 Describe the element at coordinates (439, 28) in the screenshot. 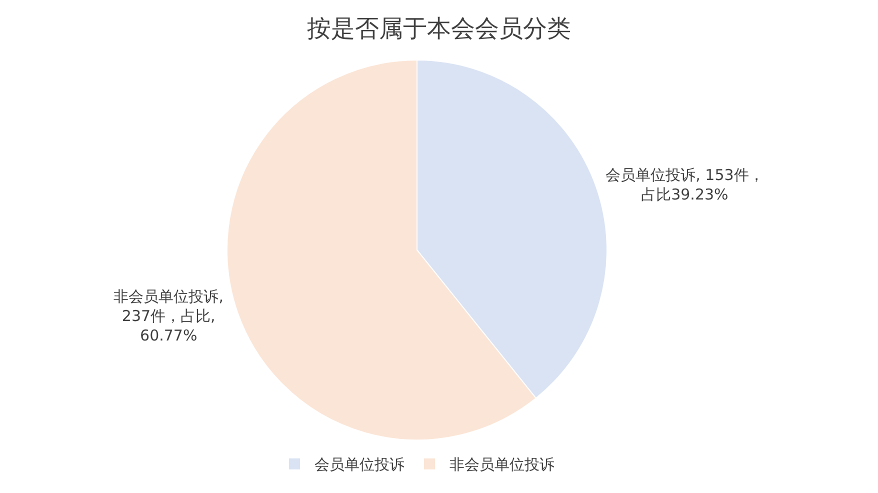

I see `chart-title: 按是否属于本会会员分类` at that location.